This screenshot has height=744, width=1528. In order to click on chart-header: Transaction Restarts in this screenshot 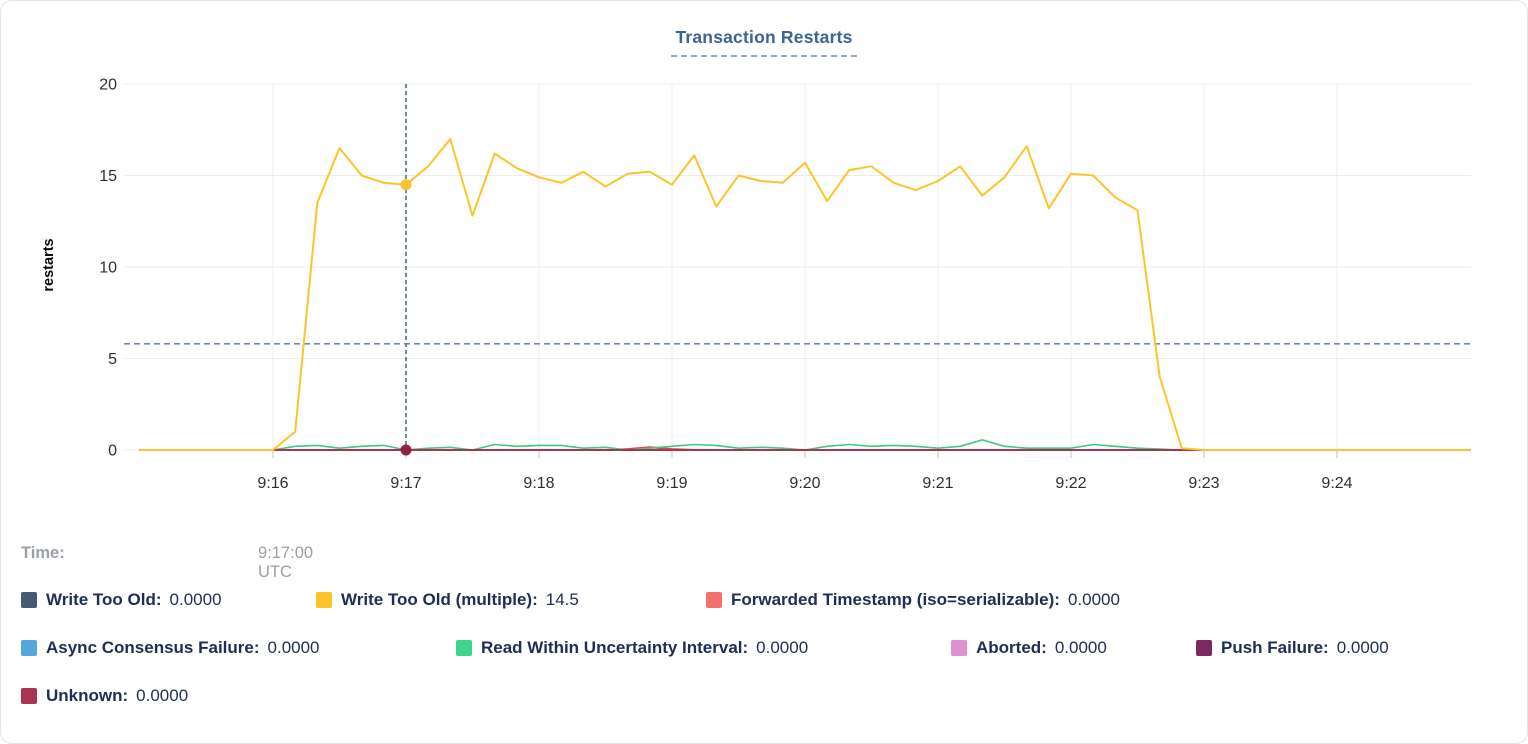, I will do `click(764, 42)`.